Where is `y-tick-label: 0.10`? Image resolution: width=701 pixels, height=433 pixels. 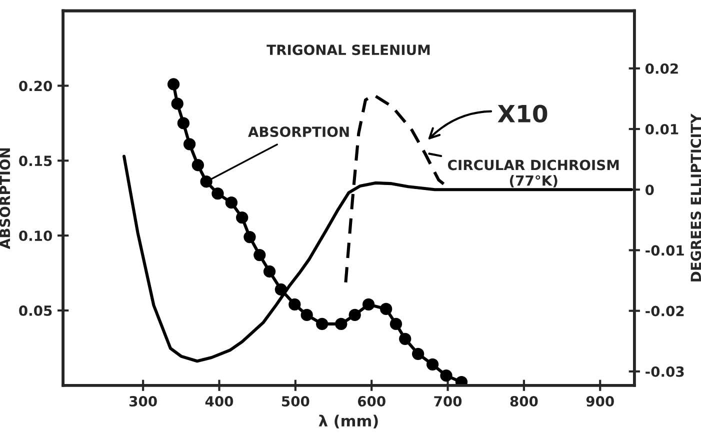 y-tick-label: 0.10 is located at coordinates (35, 236).